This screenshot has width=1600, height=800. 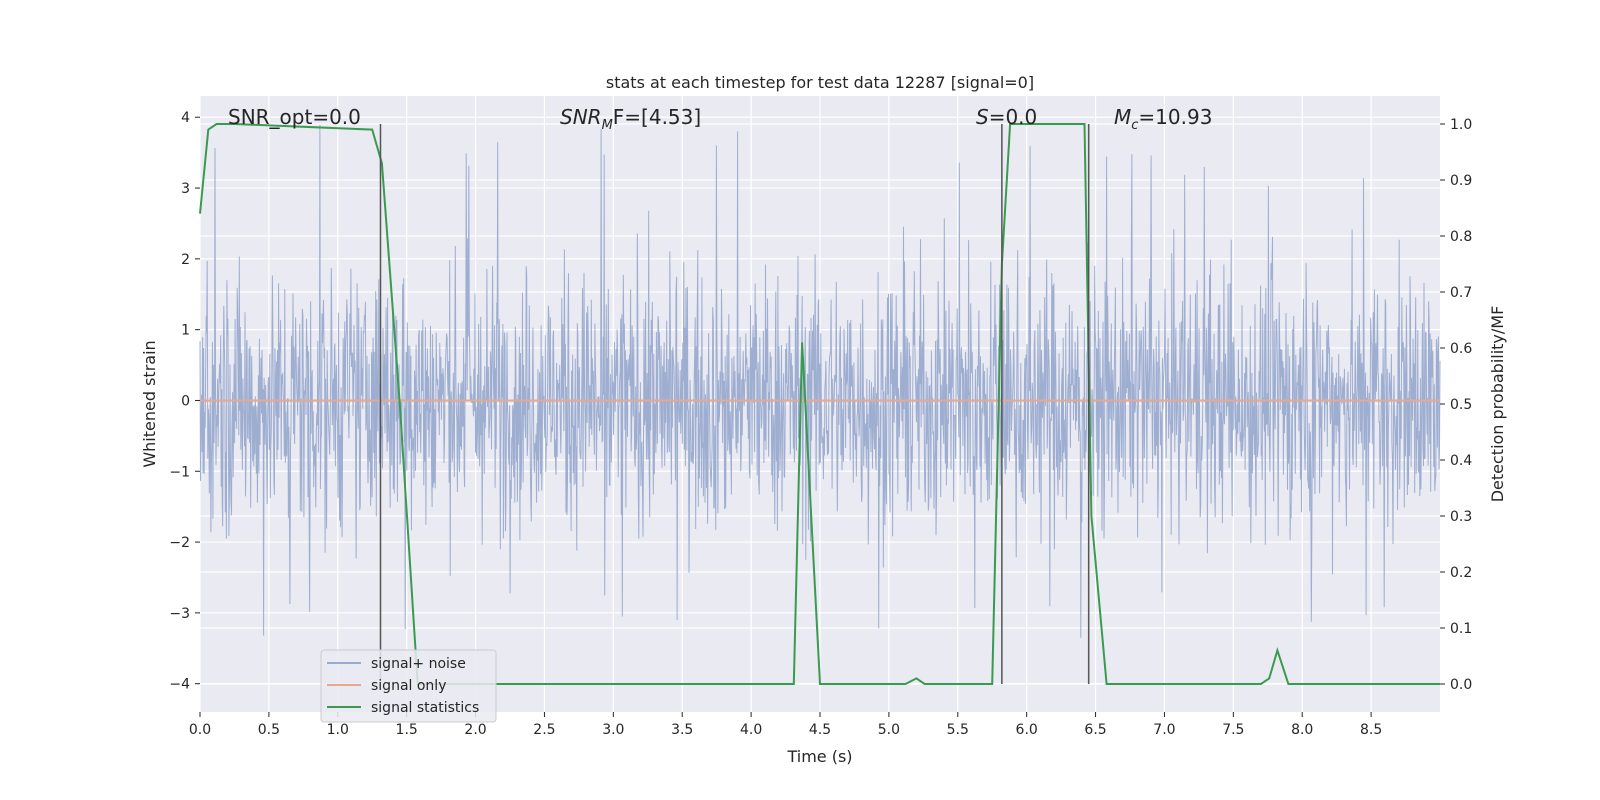 What do you see at coordinates (1163, 119) in the screenshot?
I see `annotation-mc: Mc=10.93` at bounding box center [1163, 119].